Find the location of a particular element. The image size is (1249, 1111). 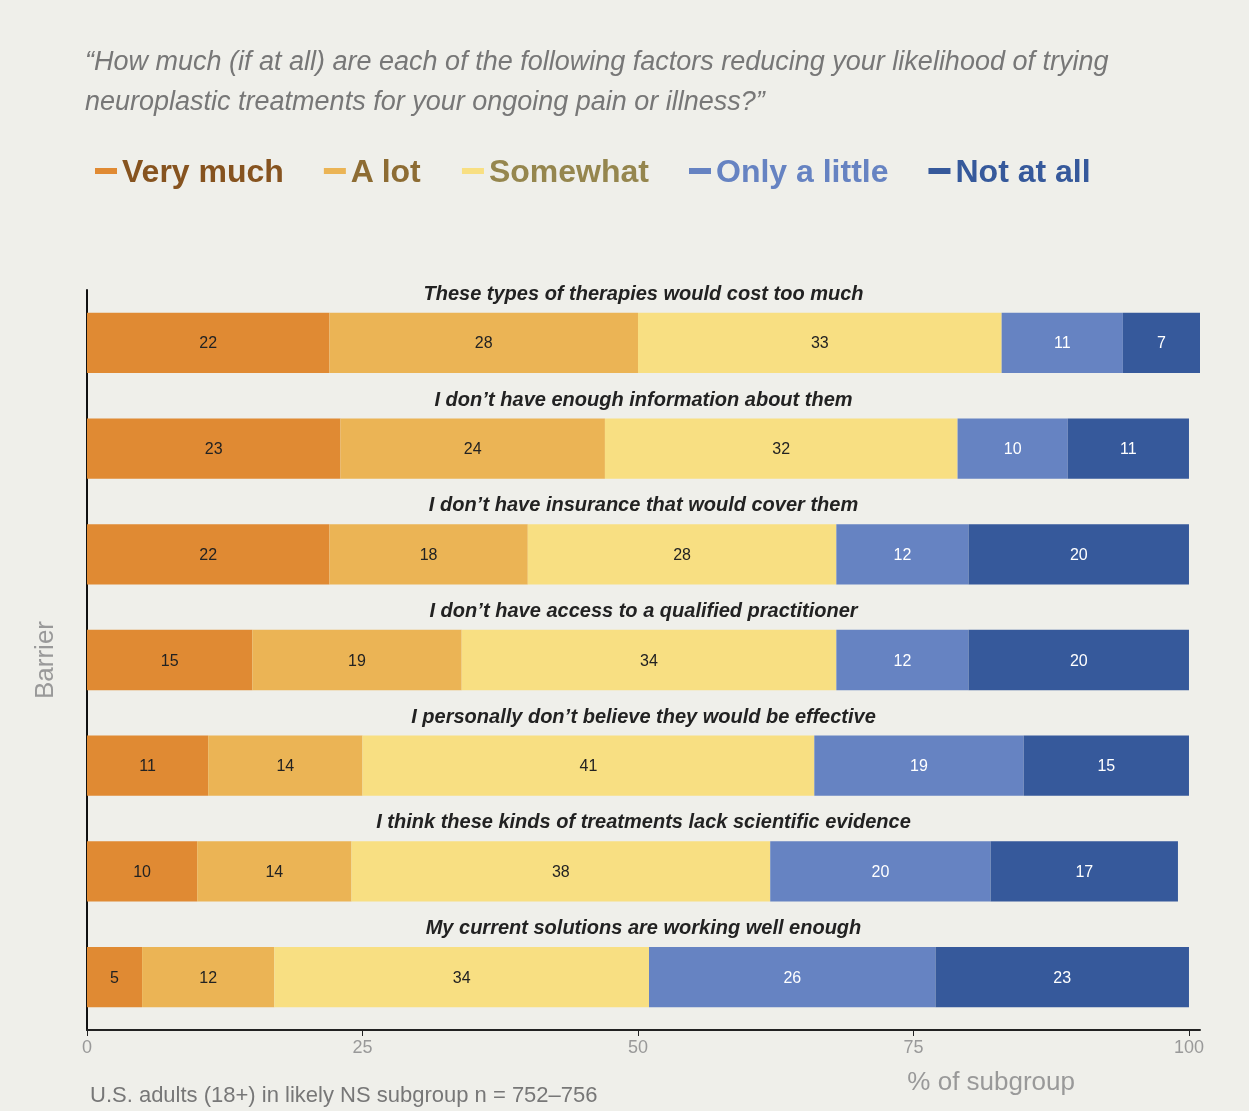

x-tick-label: 100 is located at coordinates (1188, 1047).